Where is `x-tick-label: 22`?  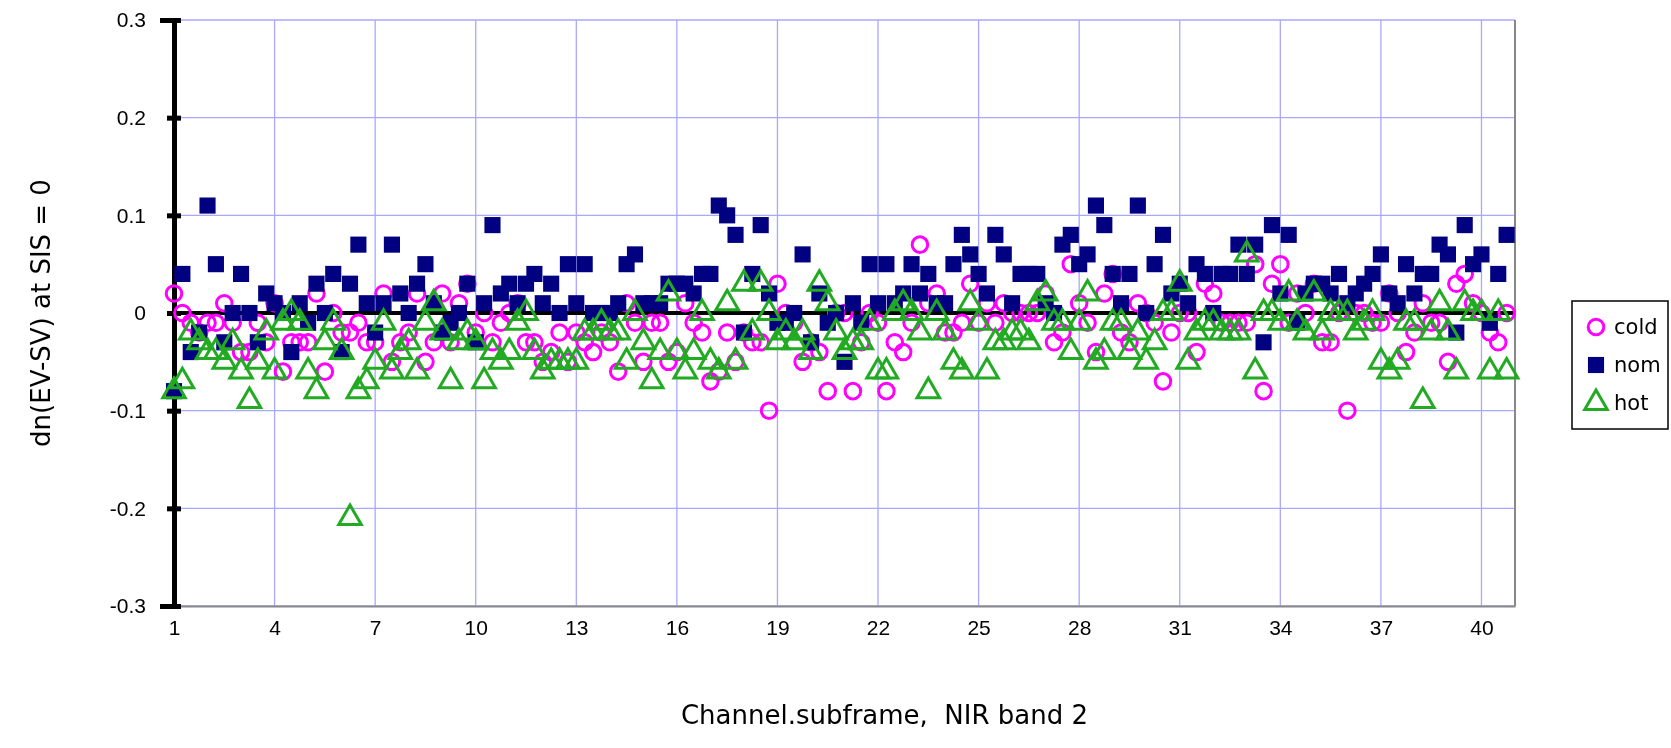
x-tick-label: 22 is located at coordinates (878, 627).